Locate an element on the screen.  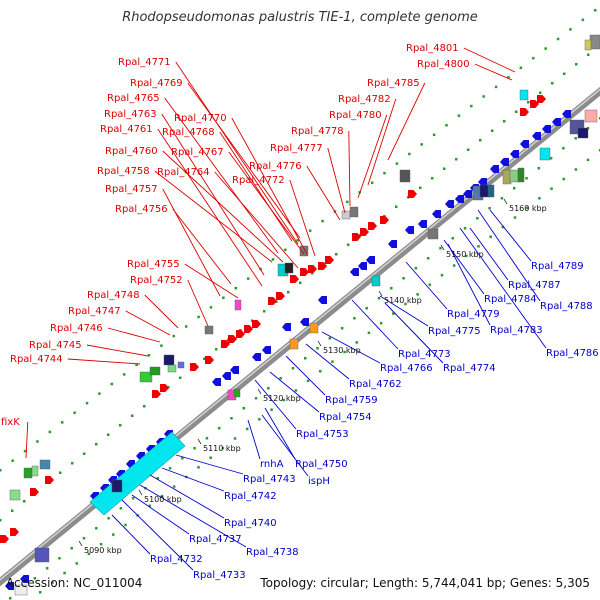
forward-label: Rpal_4763 is located at coordinates (130, 114).